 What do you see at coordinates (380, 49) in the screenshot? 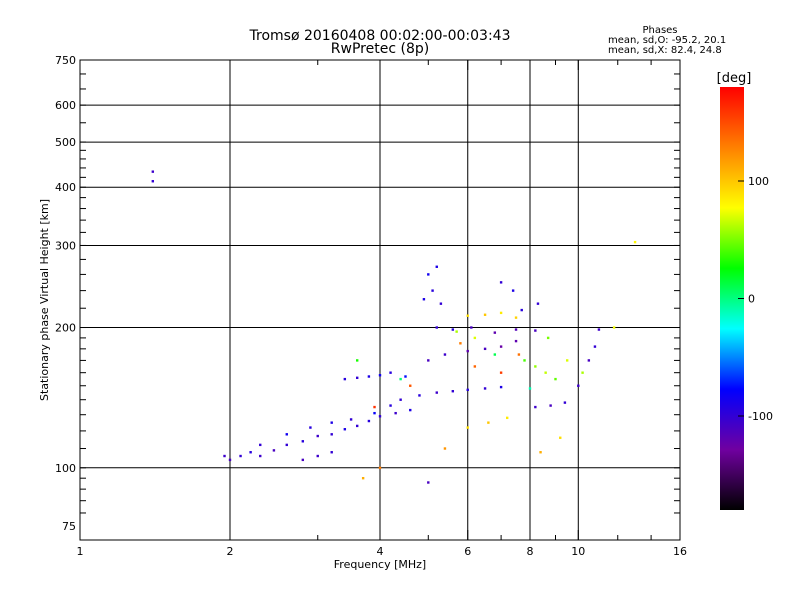
I see `chart-subtitle: RwPretec (8p)` at bounding box center [380, 49].